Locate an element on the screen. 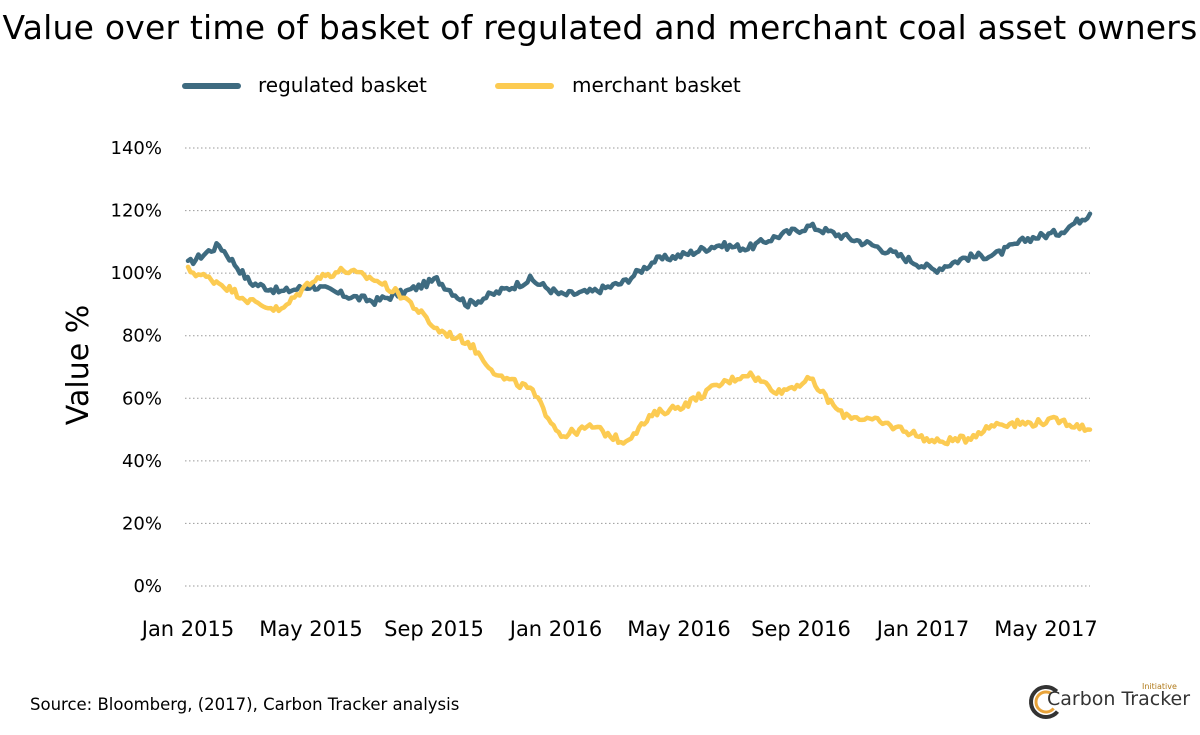  logo-wordmark: Carbon Tracker is located at coordinates (1119, 699).